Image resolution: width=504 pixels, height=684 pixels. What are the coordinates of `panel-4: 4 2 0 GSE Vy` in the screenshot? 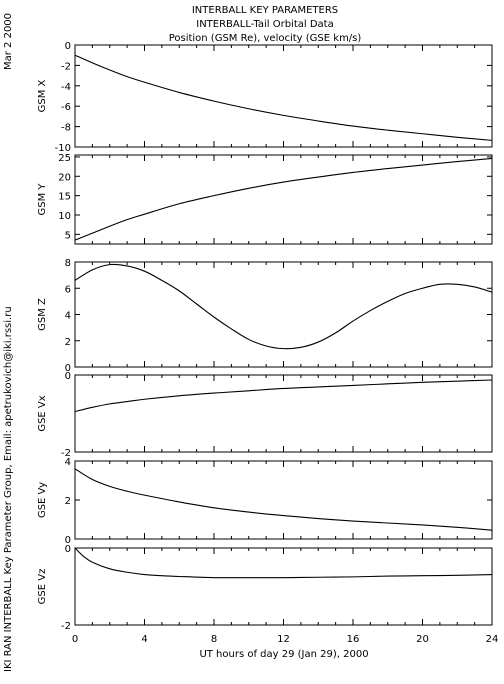 It's located at (265, 501).